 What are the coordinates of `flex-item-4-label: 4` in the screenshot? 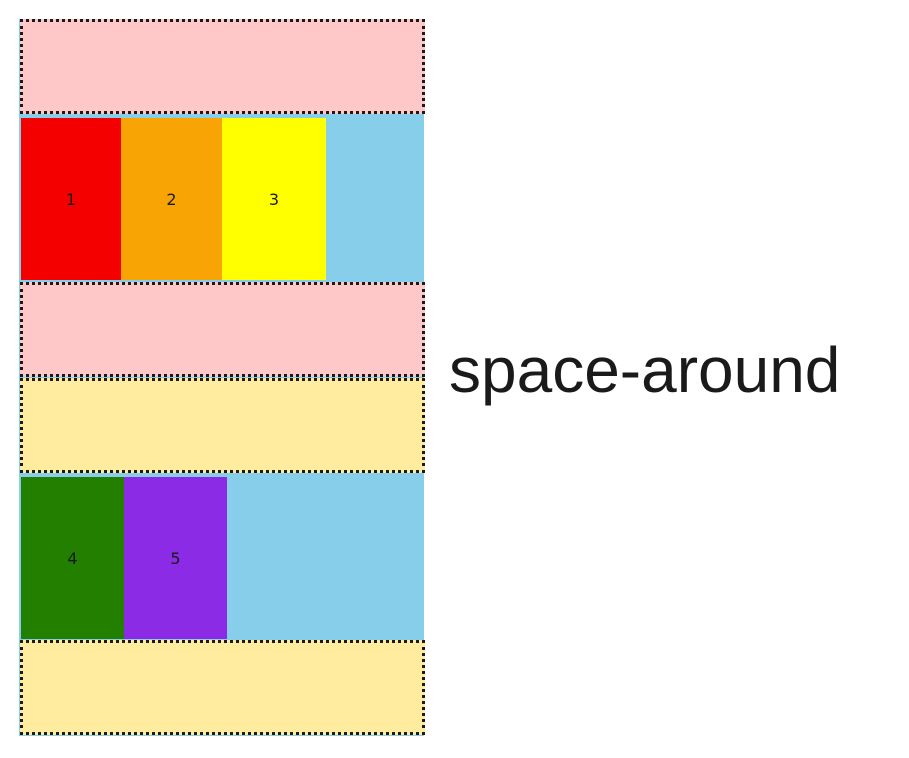 It's located at (72, 558).